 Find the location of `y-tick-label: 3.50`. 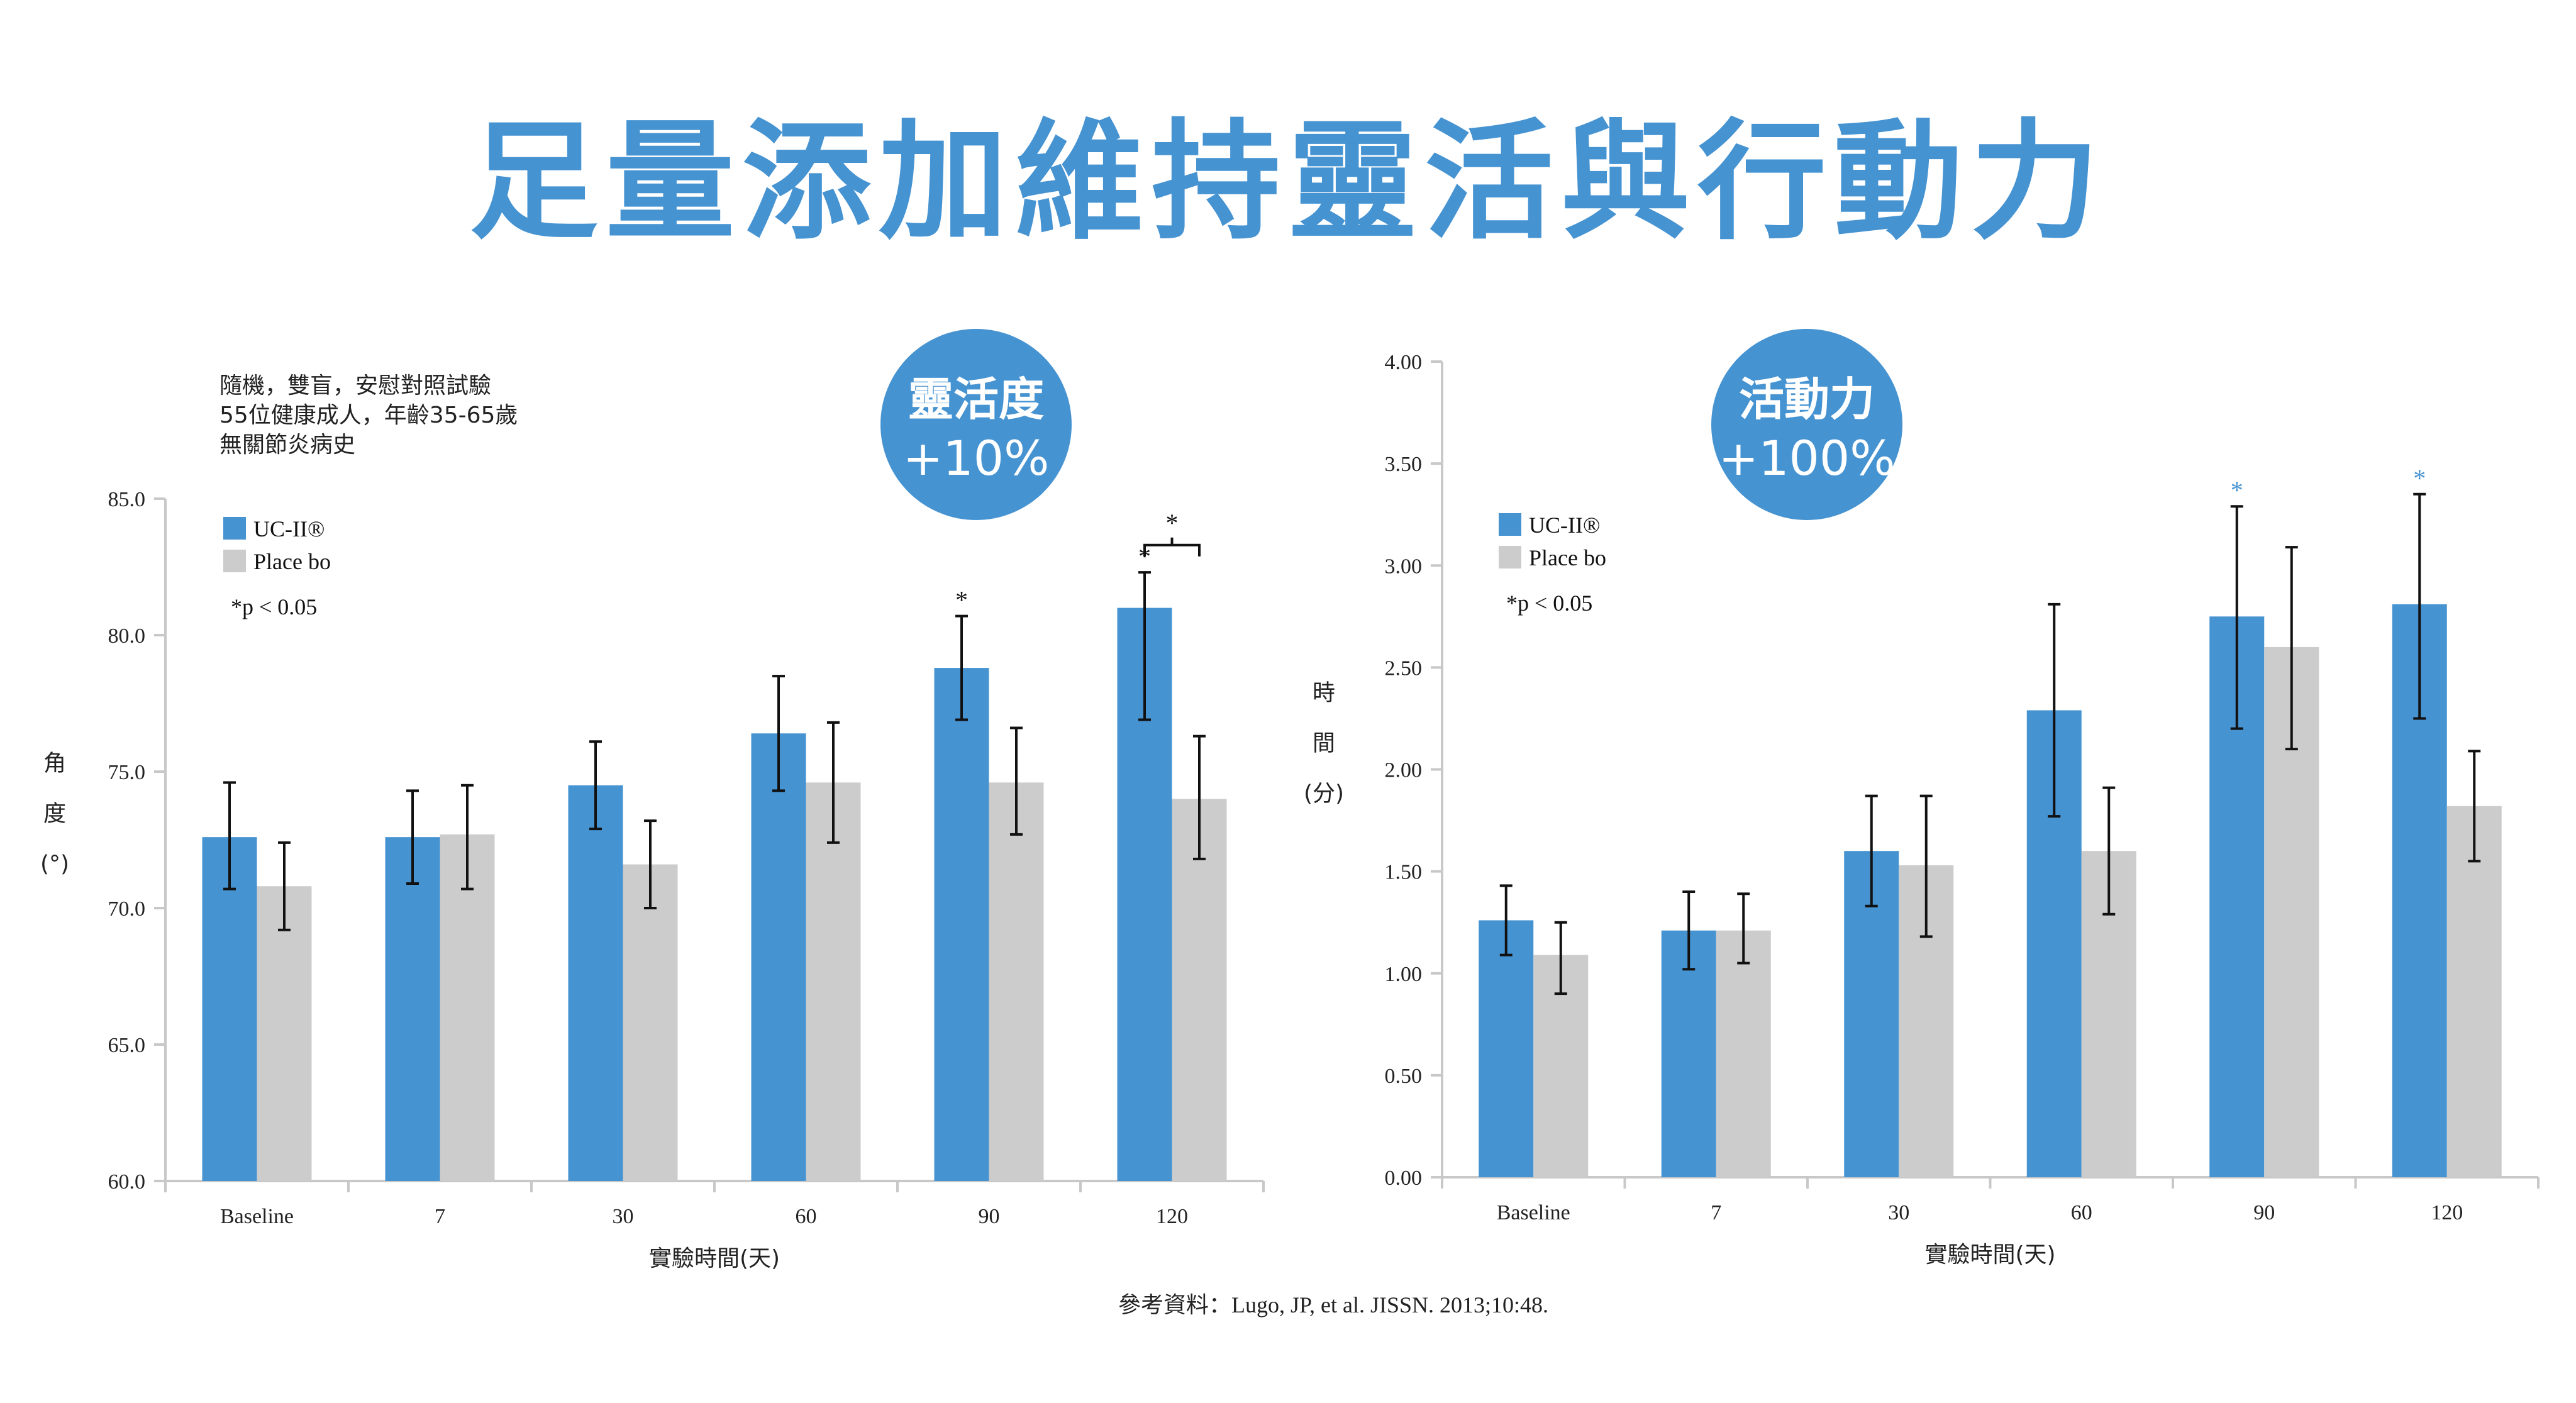

y-tick-label: 3.50 is located at coordinates (1404, 464).